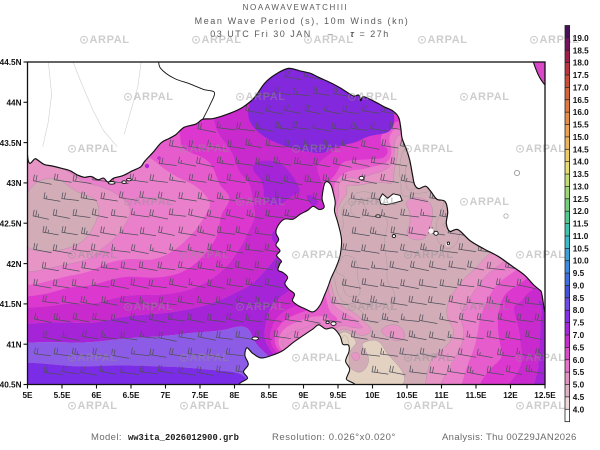 This screenshot has height=450, width=600. What do you see at coordinates (579, 310) in the screenshot?
I see `svg-text: 8.0` at bounding box center [579, 310].